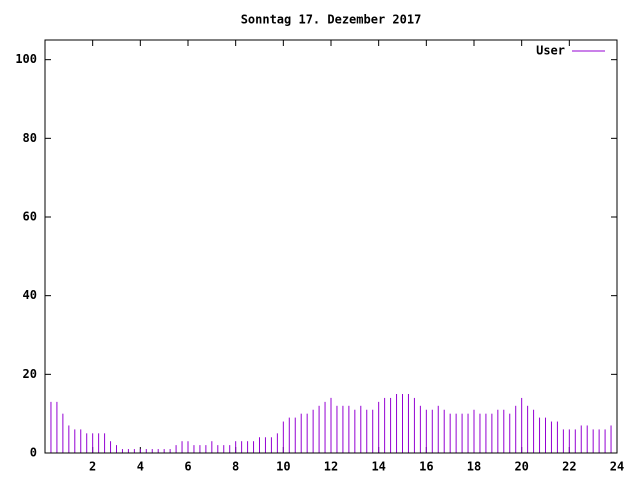 This screenshot has height=480, width=640. Describe the element at coordinates (569, 467) in the screenshot. I see `x-tick-label: 22` at that location.